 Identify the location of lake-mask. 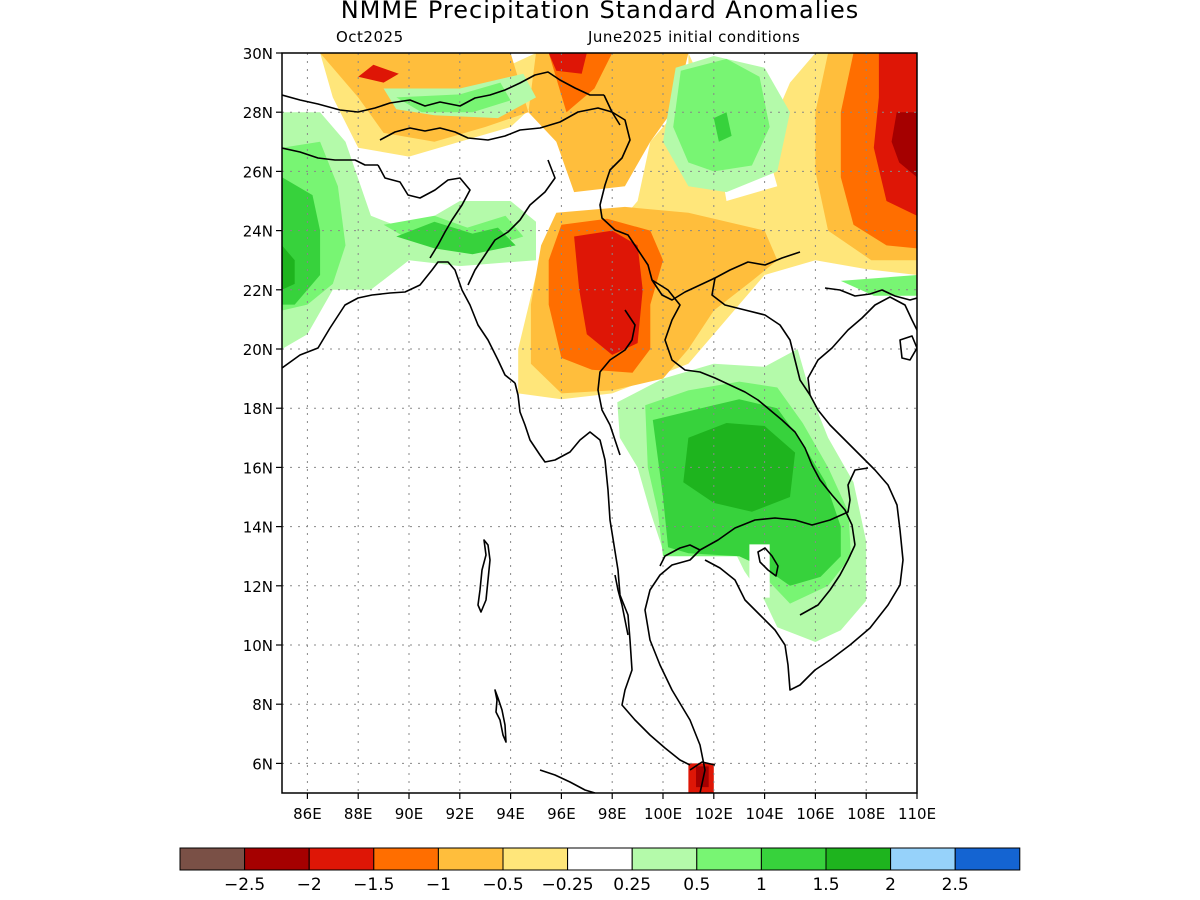
(759, 571).